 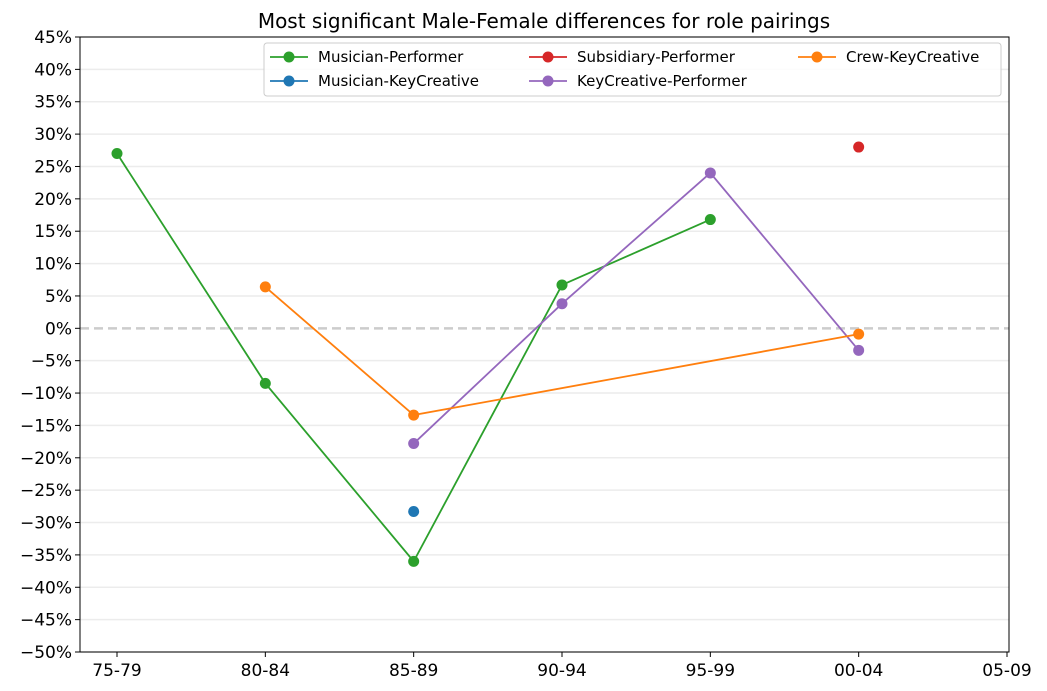 I want to click on y-tick-label: 40%, so click(x=53, y=70).